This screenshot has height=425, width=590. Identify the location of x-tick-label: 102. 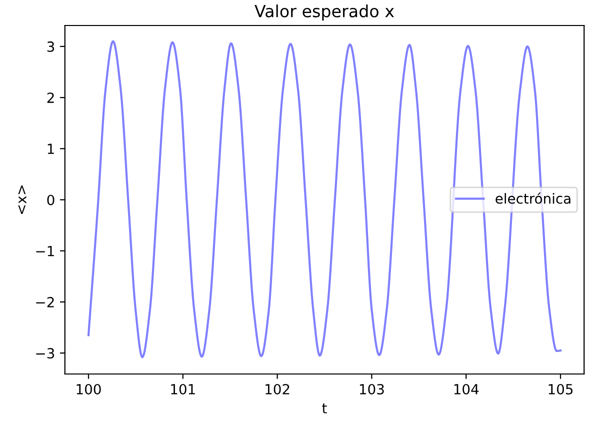
(278, 389).